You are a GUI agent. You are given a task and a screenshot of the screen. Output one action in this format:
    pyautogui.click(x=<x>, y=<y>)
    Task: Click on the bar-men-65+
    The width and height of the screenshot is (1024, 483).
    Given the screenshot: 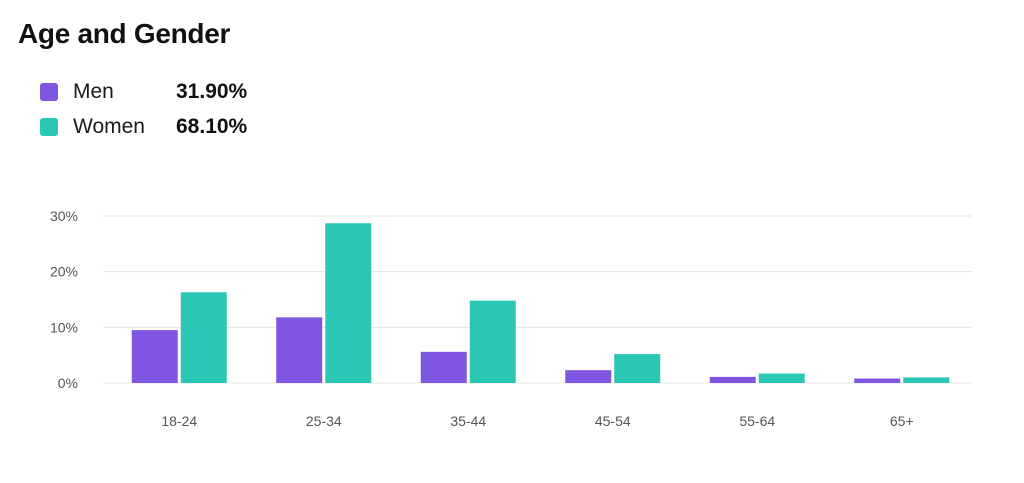 What is the action you would take?
    pyautogui.click(x=877, y=380)
    